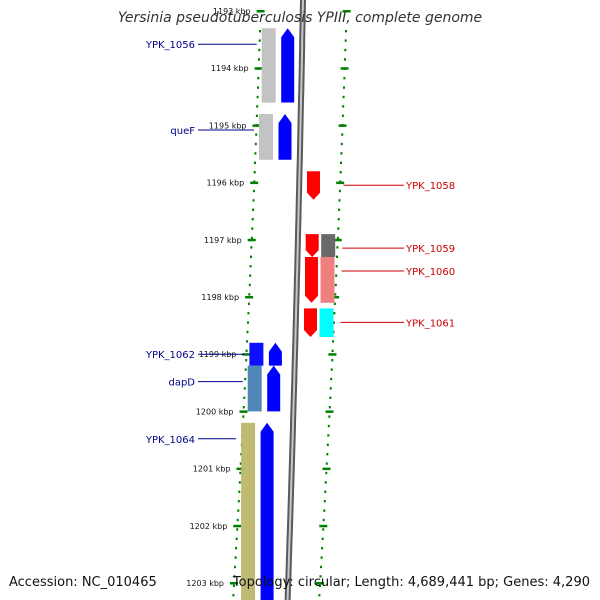 This screenshot has height=600, width=600. What do you see at coordinates (266, 137) in the screenshot?
I see `cds-box-quef` at bounding box center [266, 137].